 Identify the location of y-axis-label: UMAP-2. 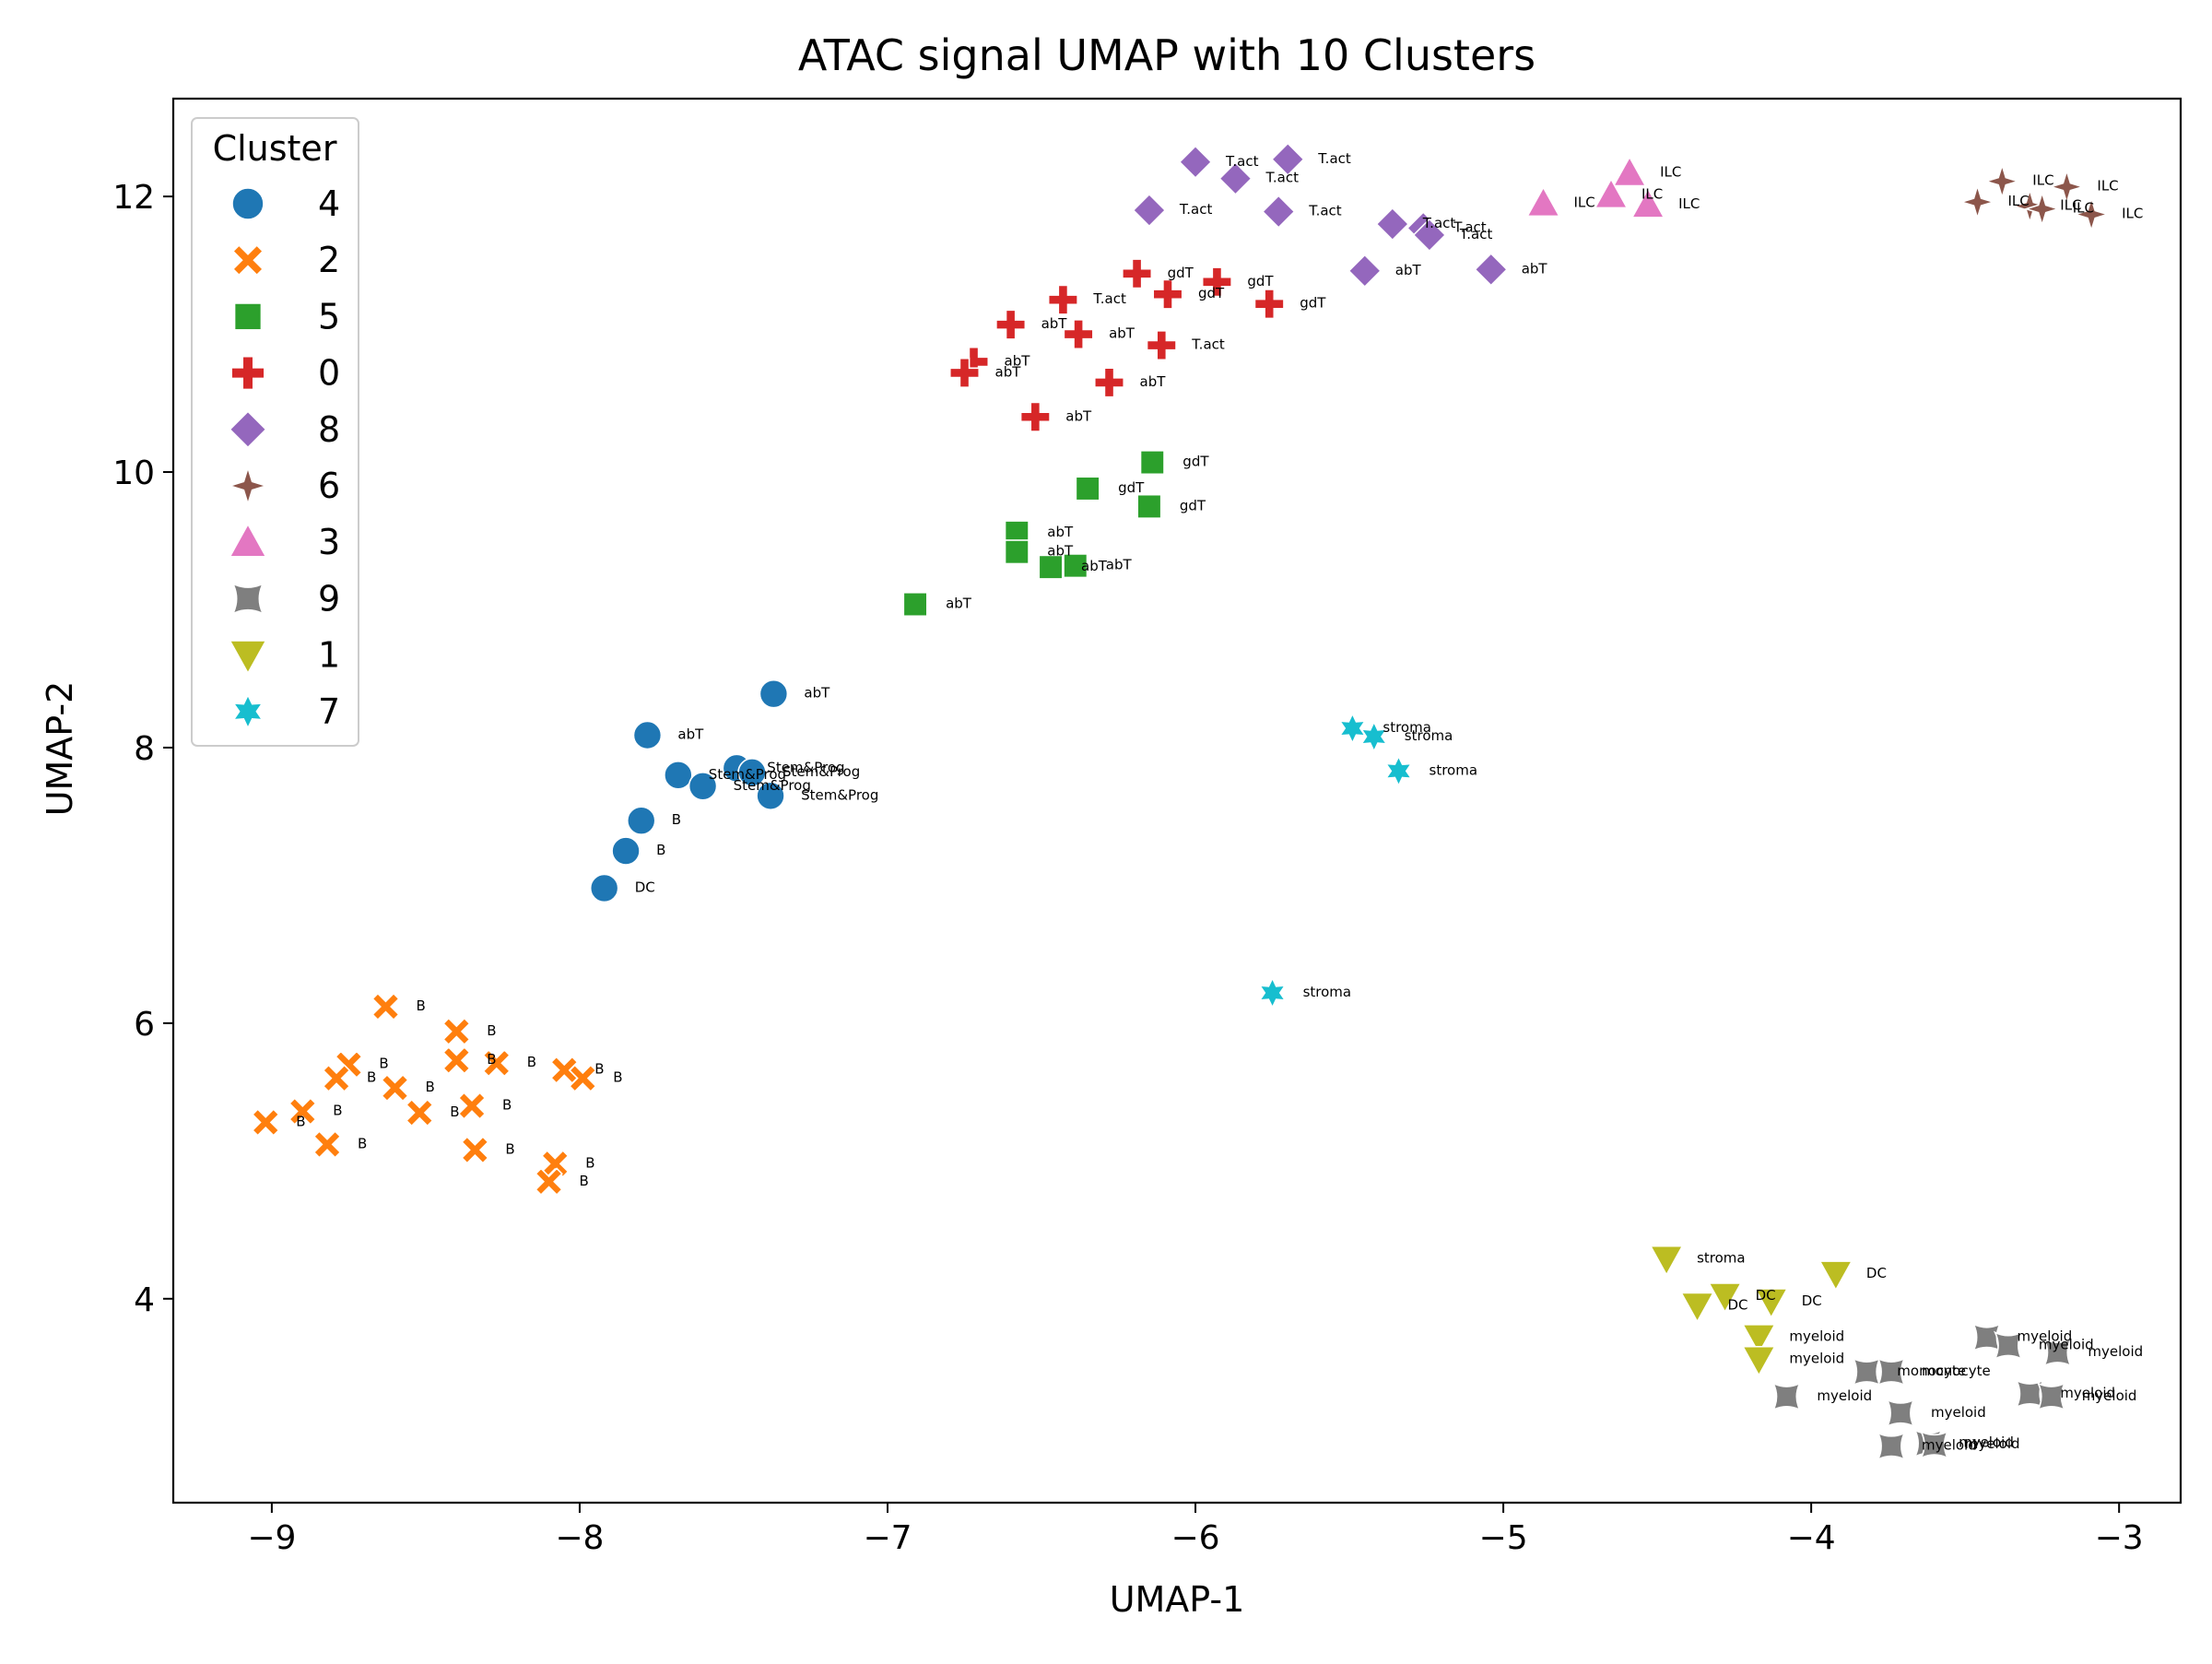
(60, 749).